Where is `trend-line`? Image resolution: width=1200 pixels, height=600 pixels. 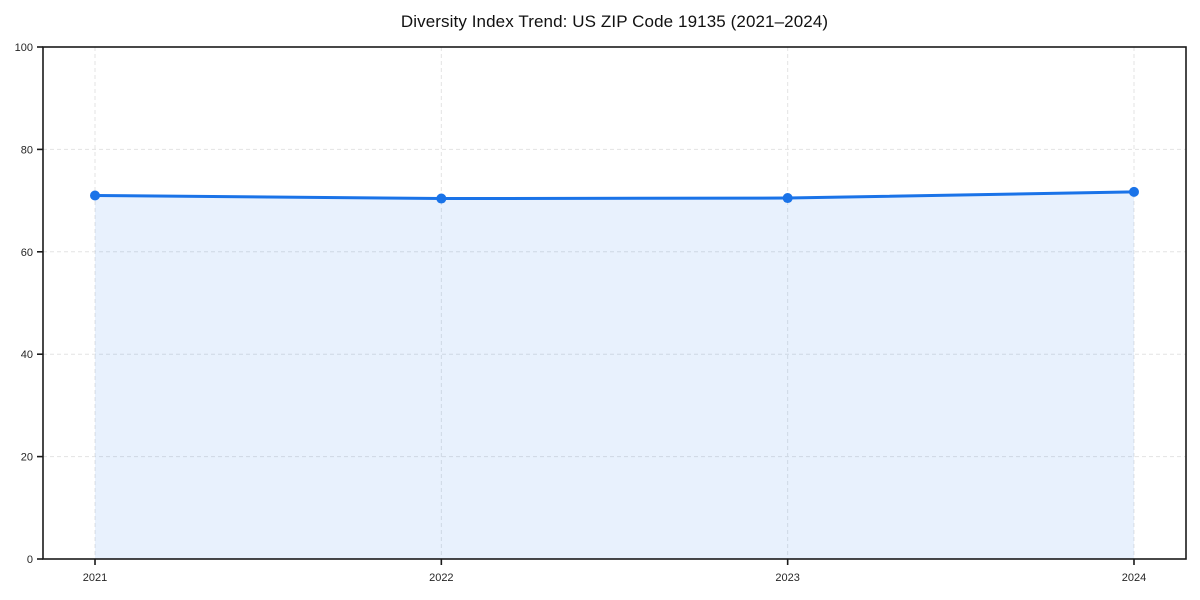
trend-line is located at coordinates (614, 195).